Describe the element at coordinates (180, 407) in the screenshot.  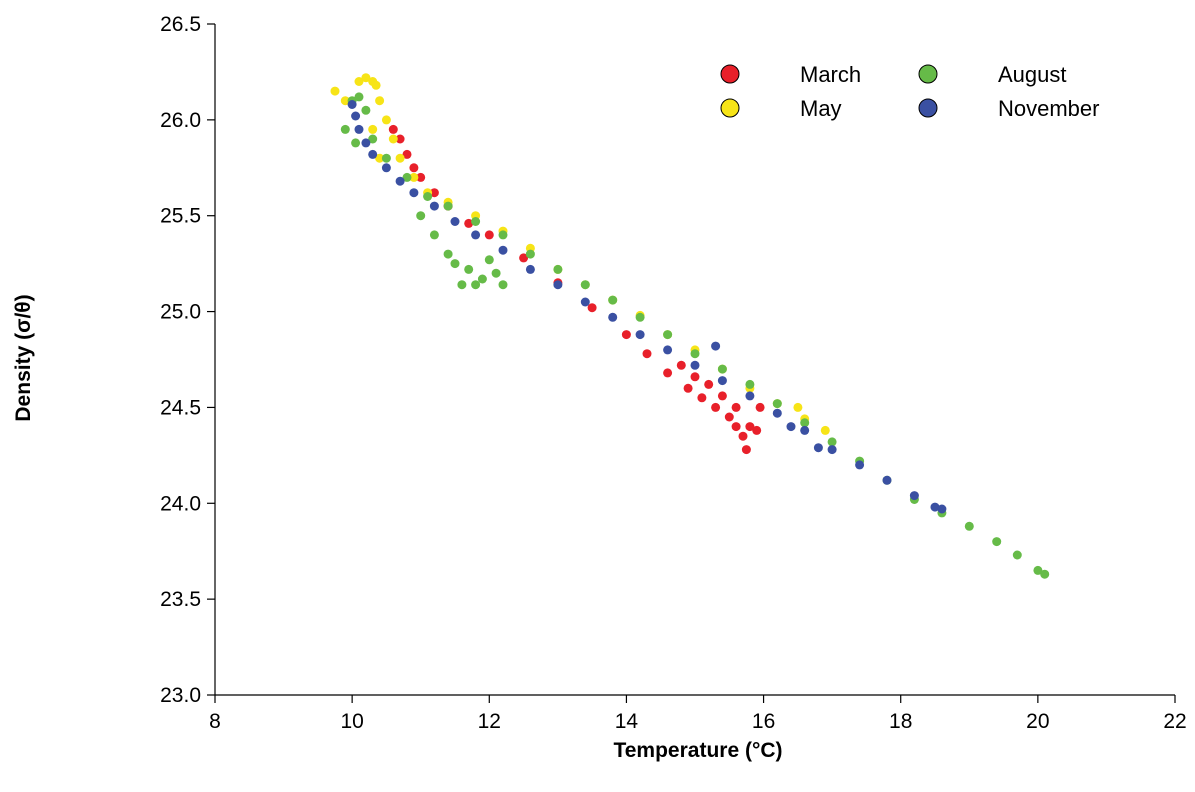
I see `y-tick-label-3: 24.5` at that location.